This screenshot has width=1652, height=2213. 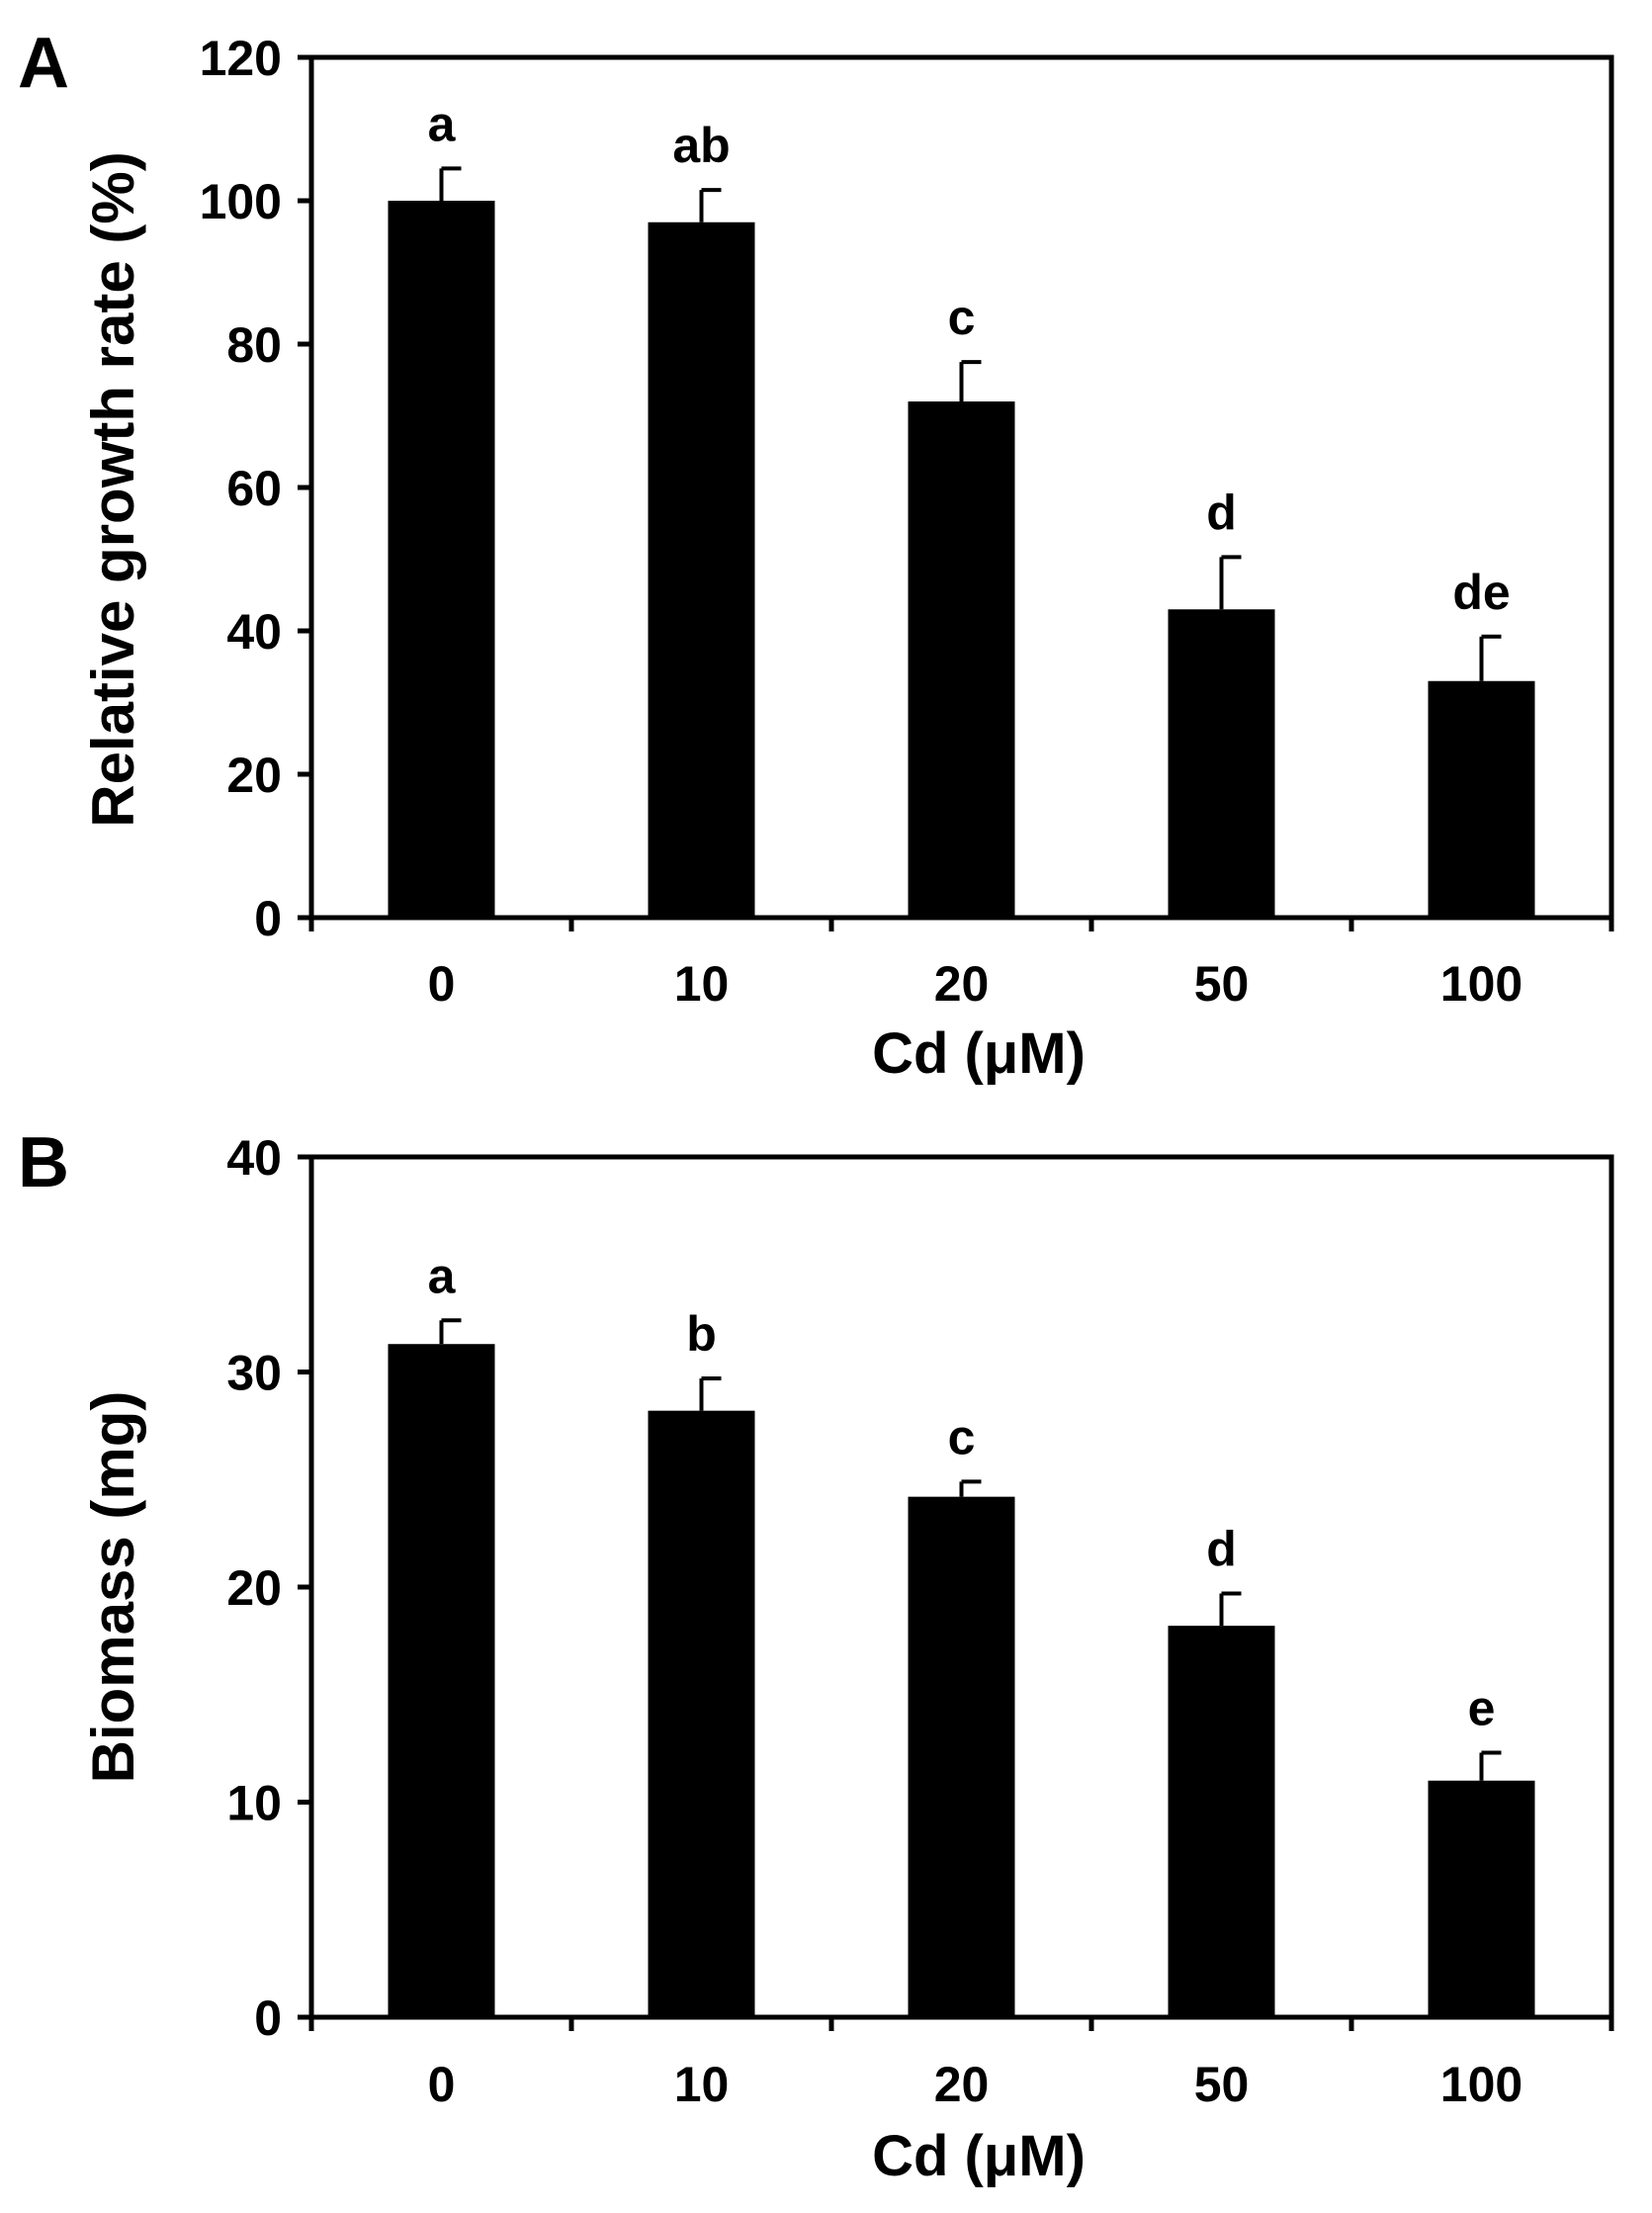 I want to click on panel-b-y-axis: 0 10 20 30 40, so click(x=269, y=1588).